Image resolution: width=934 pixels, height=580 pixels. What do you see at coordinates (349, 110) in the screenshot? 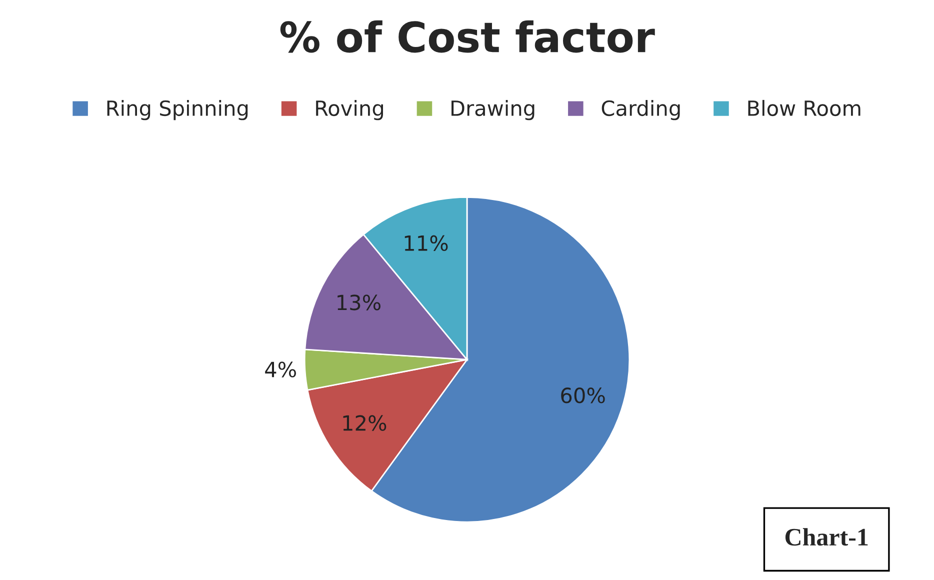
I see `legend-label: Roving` at bounding box center [349, 110].